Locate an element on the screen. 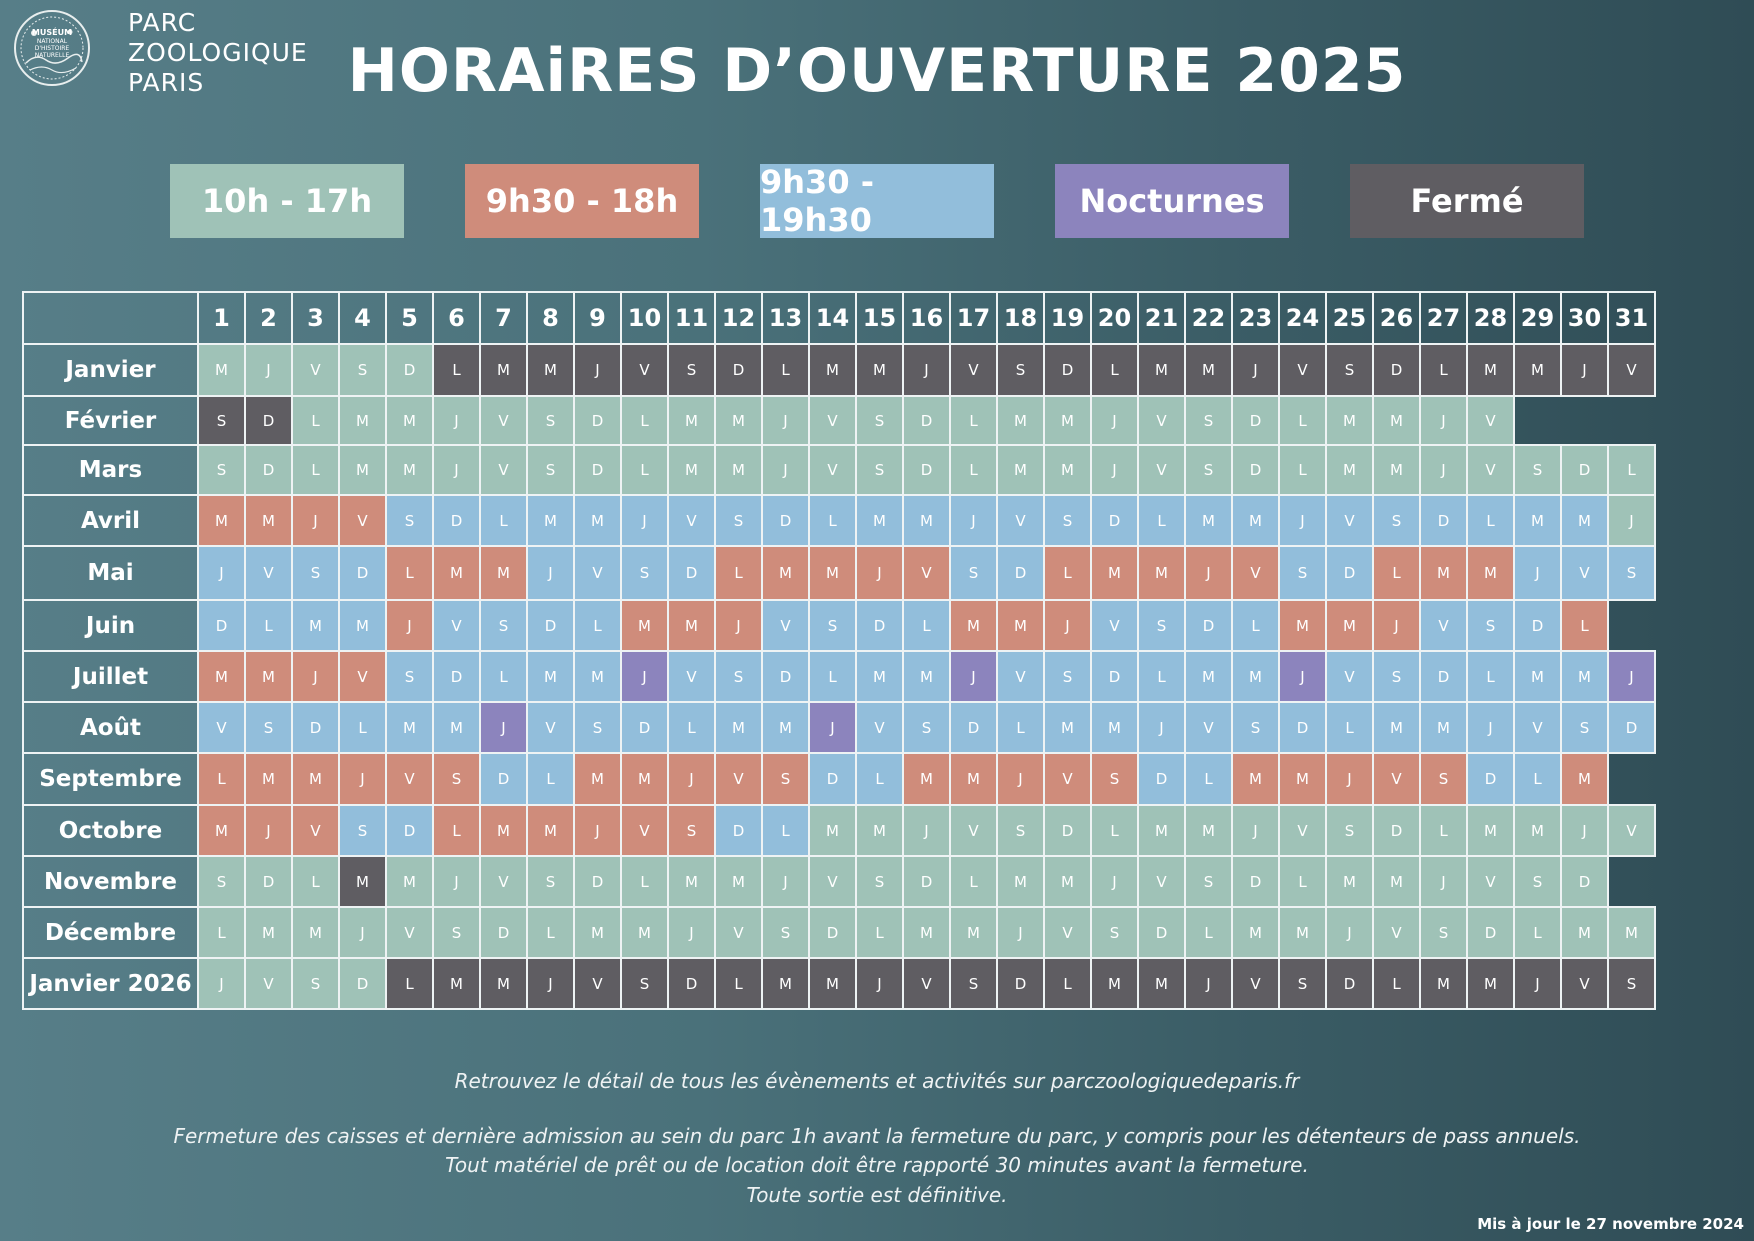 This screenshot has width=1754, height=1241. month-label: Septembre is located at coordinates (110, 779).